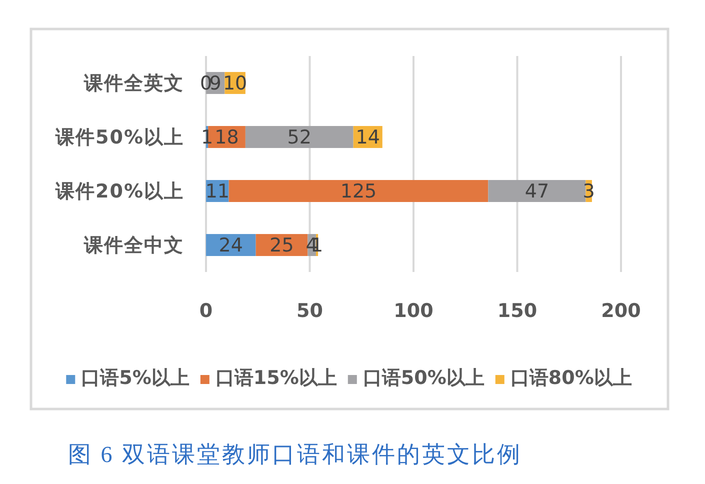 The height and width of the screenshot is (484, 705). What do you see at coordinates (119, 137) in the screenshot?
I see `y-tick-label: 课件50%以上` at bounding box center [119, 137].